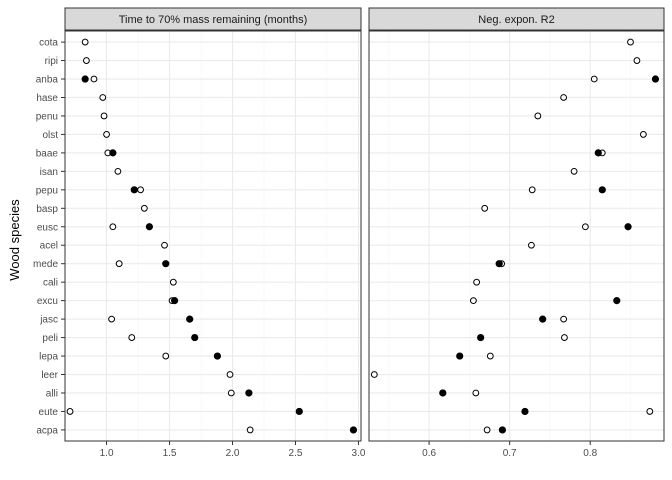  Describe the element at coordinates (299, 411) in the screenshot. I see `filled-point-eute` at that location.